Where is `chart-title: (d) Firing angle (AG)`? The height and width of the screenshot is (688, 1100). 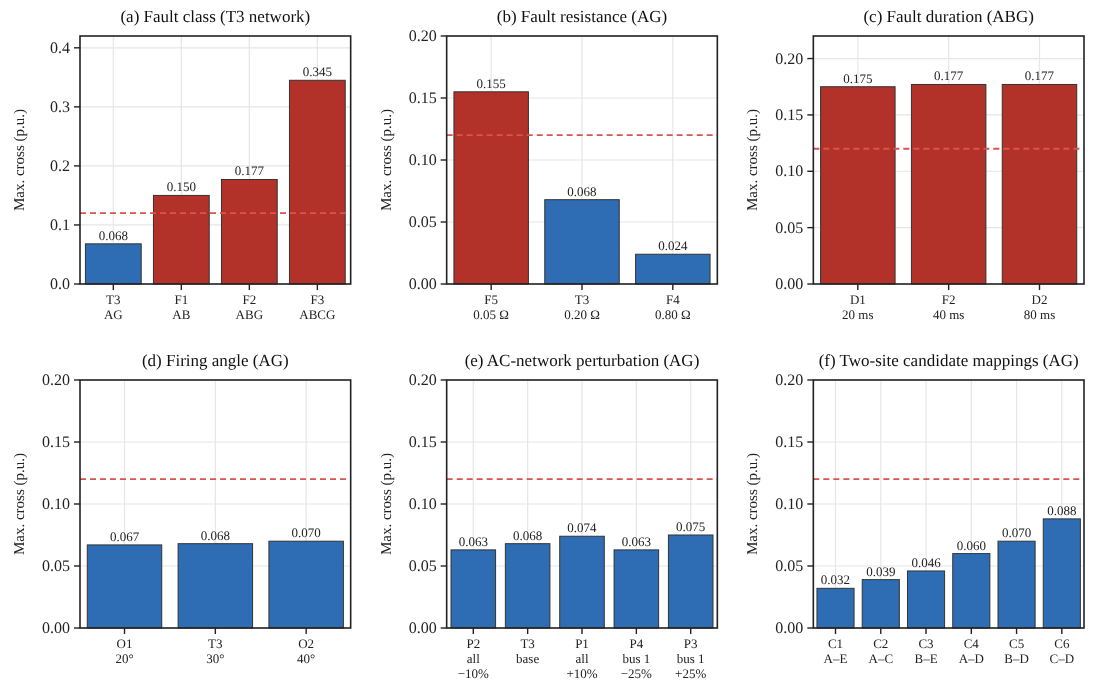 chart-title: (d) Firing angle (AG) is located at coordinates (215, 360).